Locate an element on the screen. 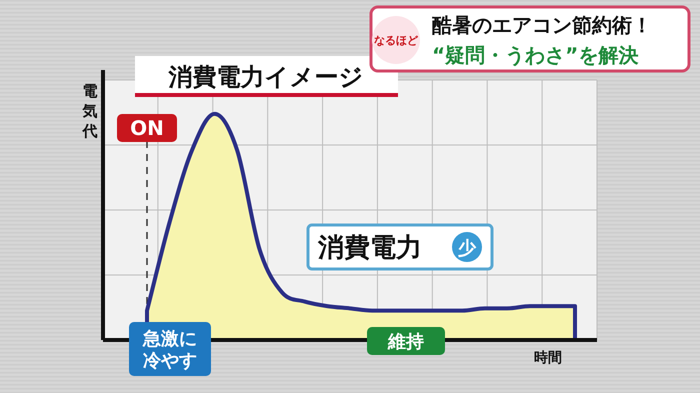  banner: なるほど 酷暑のエアコン節約術！ “疑問・うわさ”を解決 is located at coordinates (530, 39).